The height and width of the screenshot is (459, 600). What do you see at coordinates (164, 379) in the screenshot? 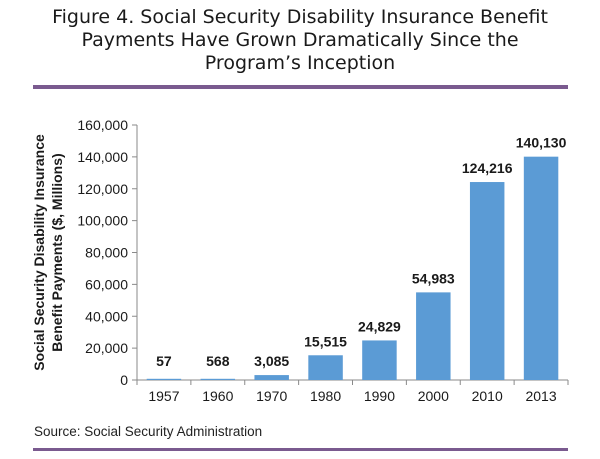
I see `bar-1957` at bounding box center [164, 379].